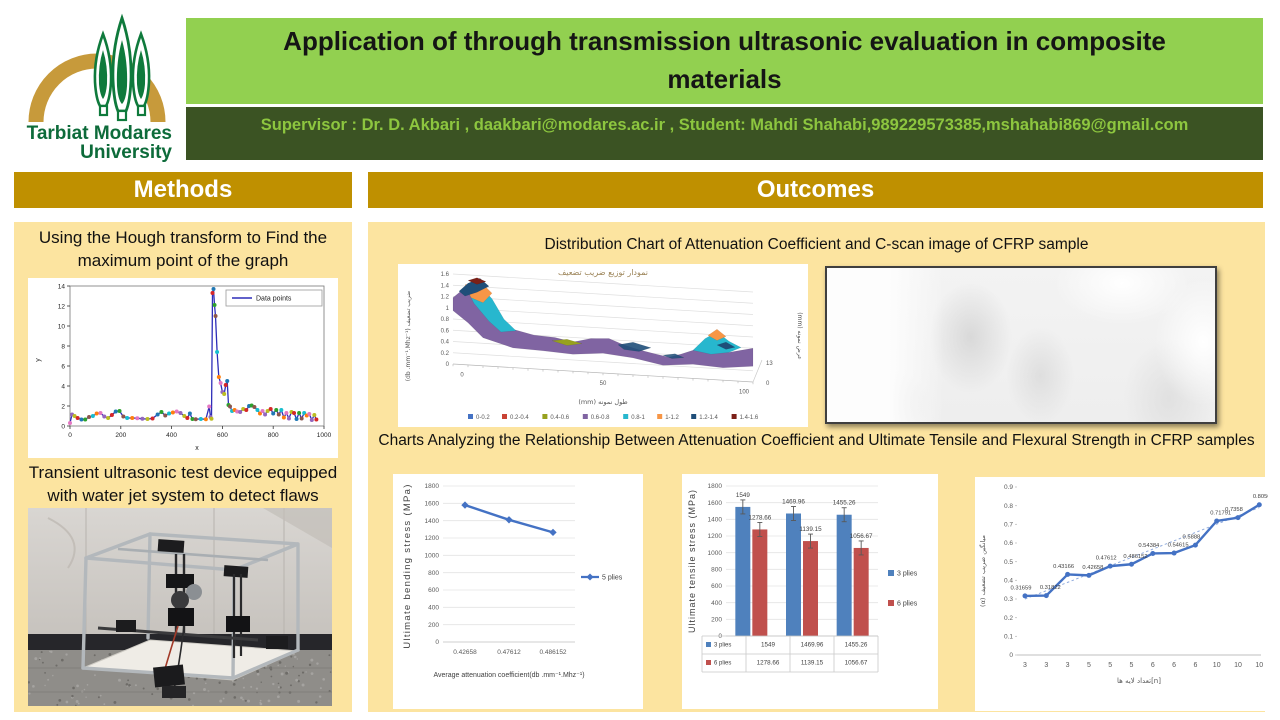 This screenshot has width=1280, height=720. Describe the element at coordinates (445, 275) in the screenshot. I see `svg-text: 1.6` at that location.